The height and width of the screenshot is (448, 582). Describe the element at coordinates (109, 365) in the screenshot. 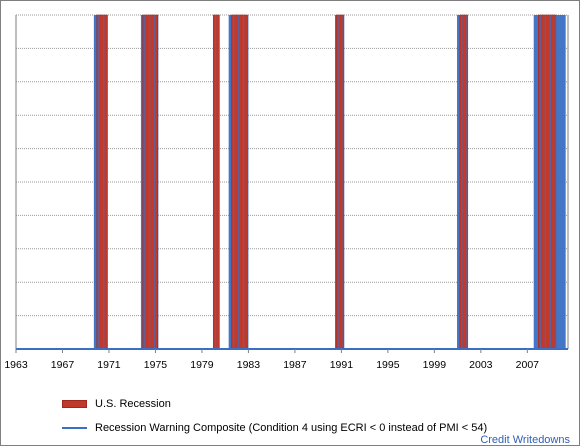

I see `x-tick-label: 1971` at that location.